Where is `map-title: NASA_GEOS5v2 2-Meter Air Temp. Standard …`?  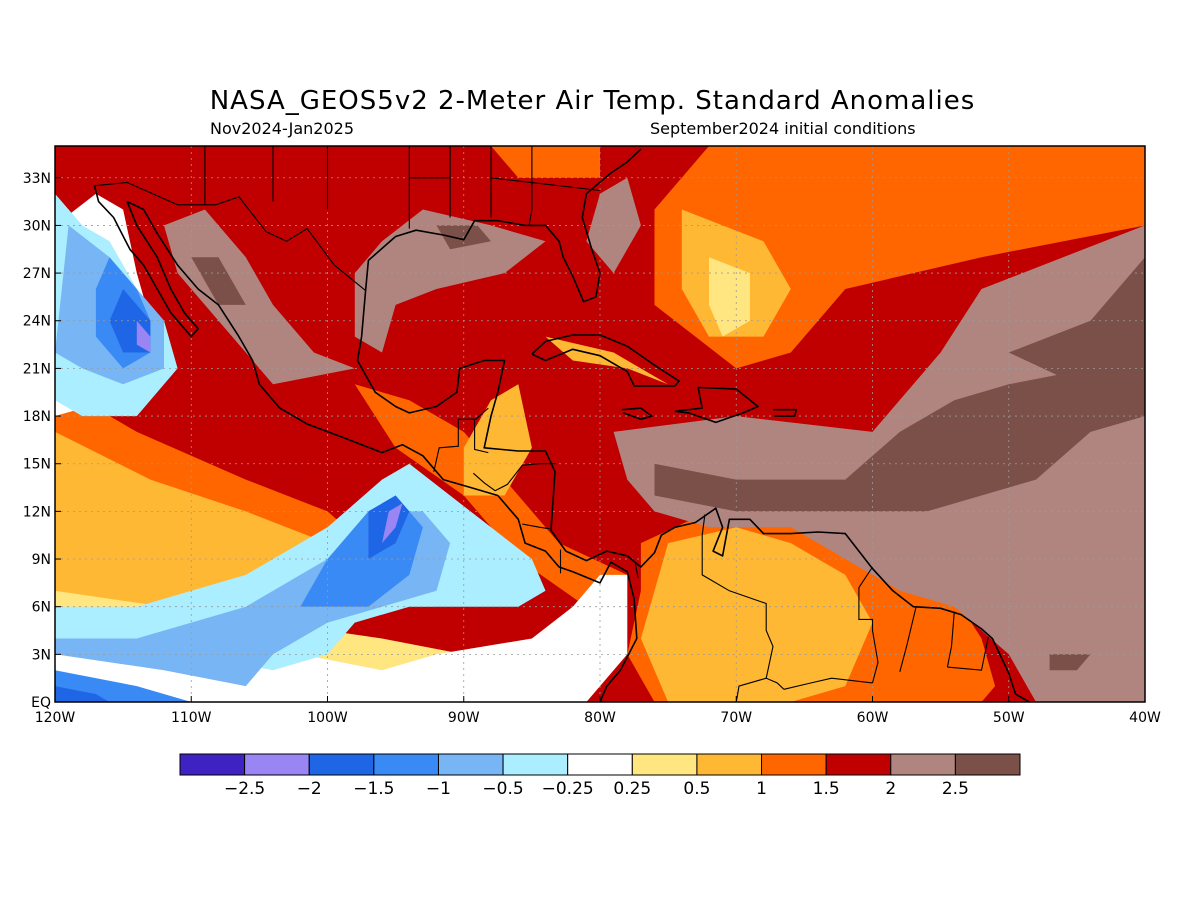 map-title: NASA_GEOS5v2 2-Meter Air Temp. Standard … is located at coordinates (592, 101).